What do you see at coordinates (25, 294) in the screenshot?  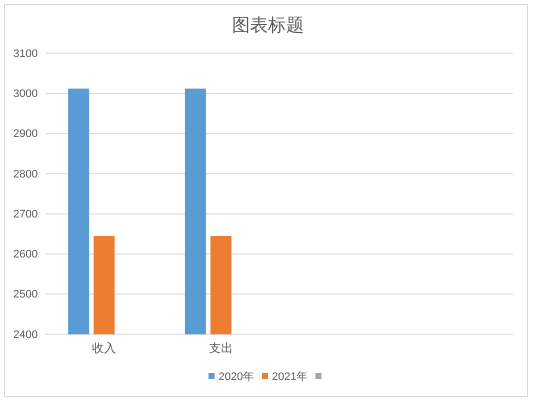 I see `y-tick-label: 2500` at bounding box center [25, 294].